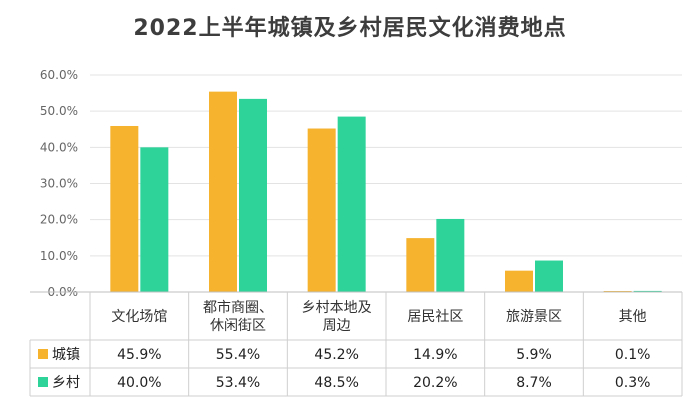 This screenshot has width=700, height=420. I want to click on data-label: 55.4%, so click(238, 355).